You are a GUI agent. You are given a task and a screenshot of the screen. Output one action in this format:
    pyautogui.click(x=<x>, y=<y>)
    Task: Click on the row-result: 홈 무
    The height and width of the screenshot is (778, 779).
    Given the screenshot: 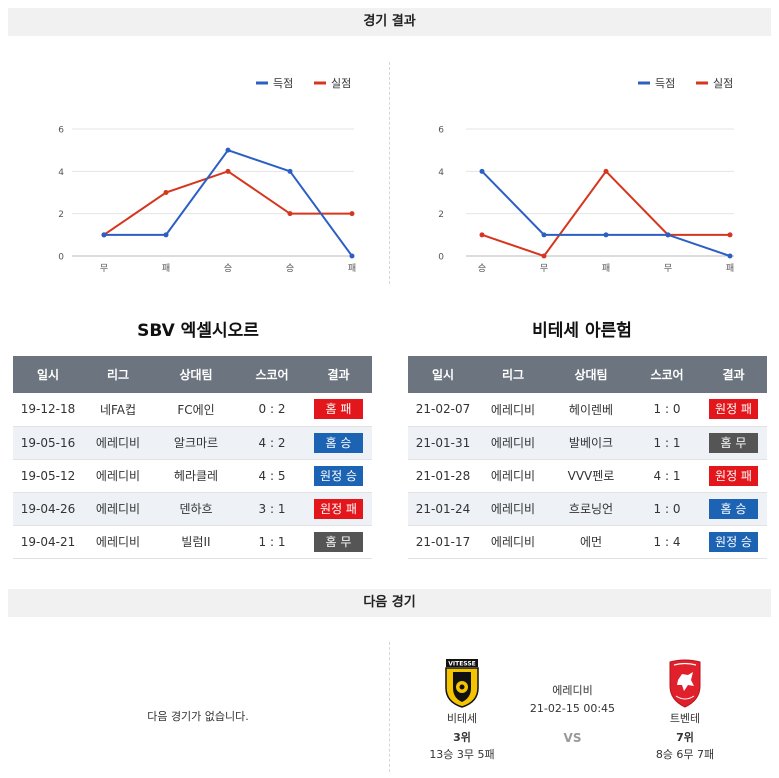 What is the action you would take?
    pyautogui.click(x=338, y=542)
    